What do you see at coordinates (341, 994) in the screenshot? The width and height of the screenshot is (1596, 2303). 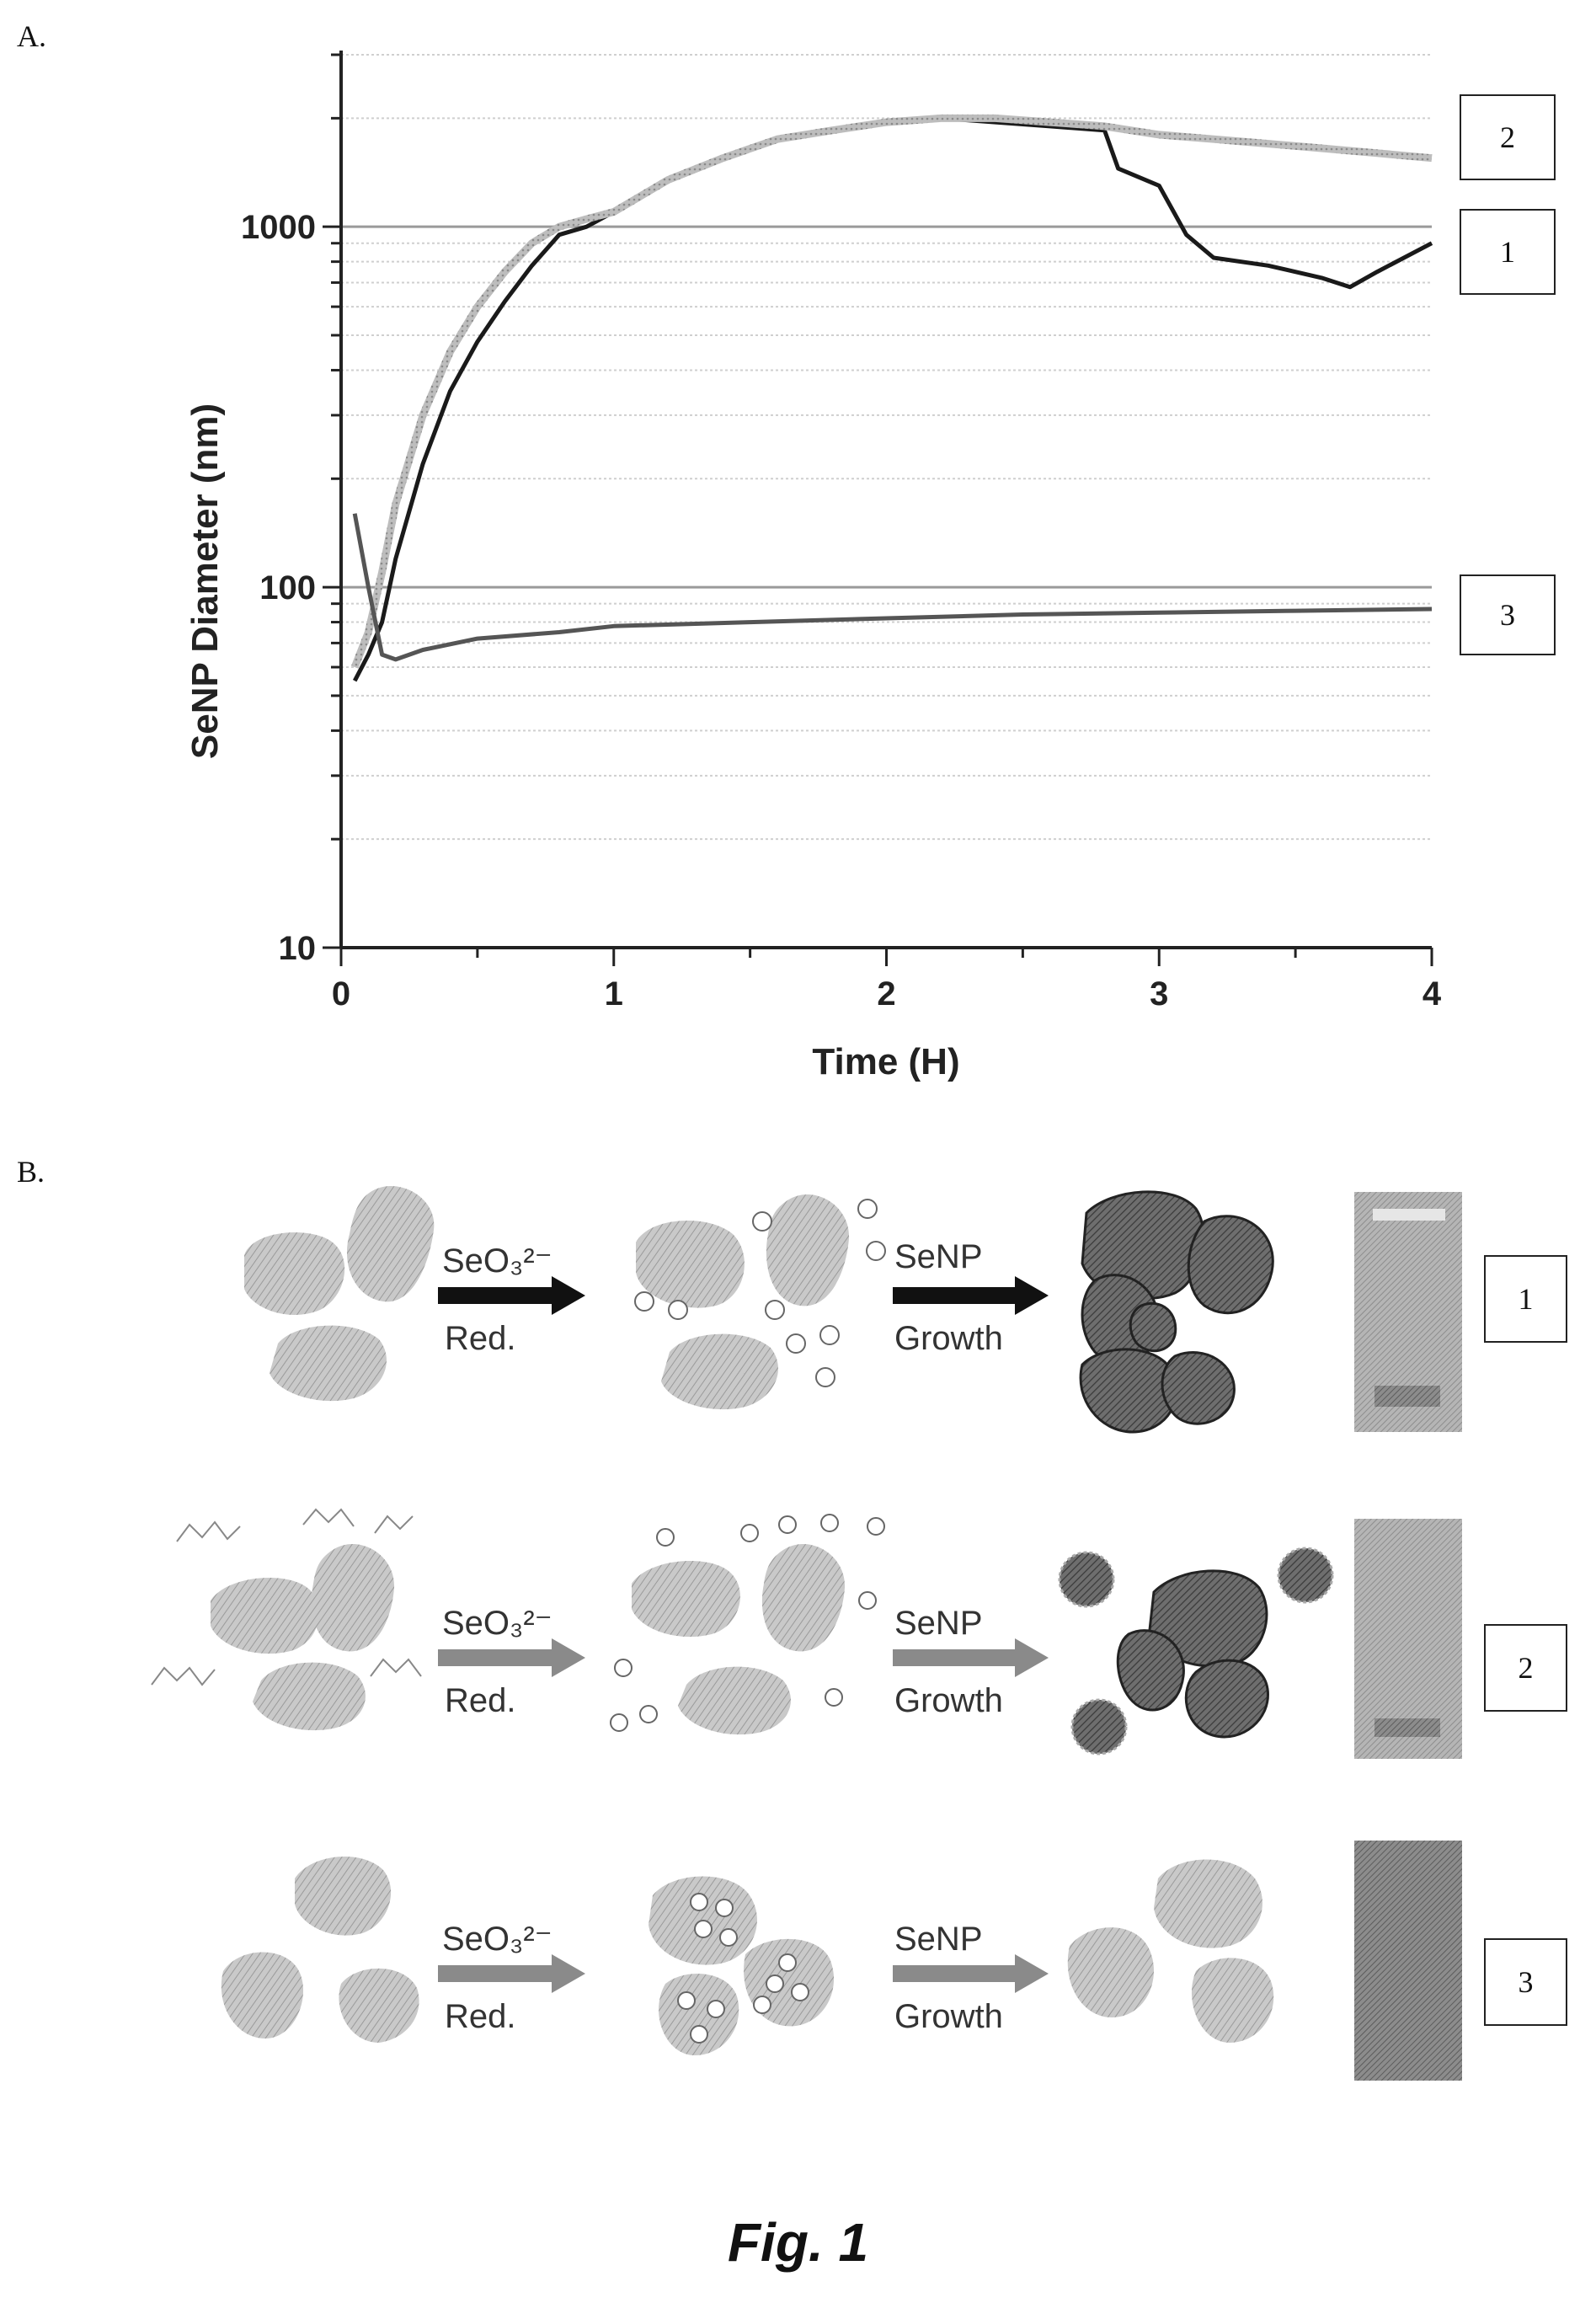 I see `x-tick-label: 0` at bounding box center [341, 994].